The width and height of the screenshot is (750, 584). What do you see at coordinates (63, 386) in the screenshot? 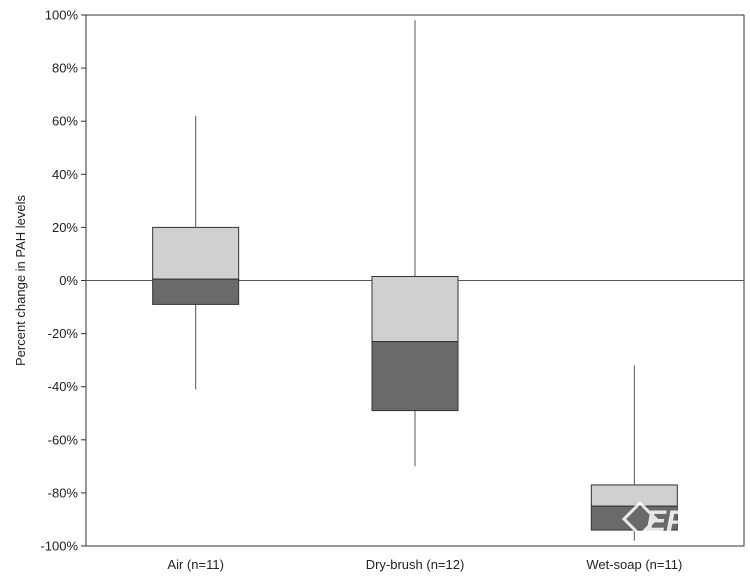
I see `y-tick-label: -40%` at bounding box center [63, 386].